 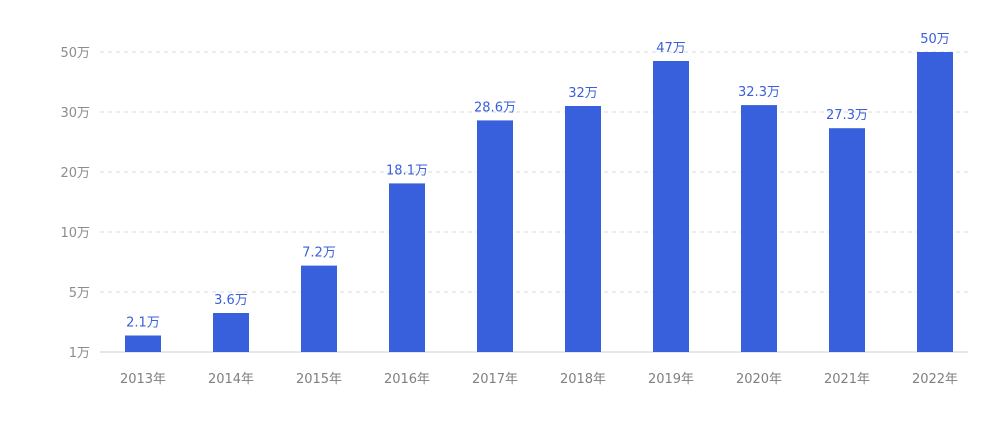 What do you see at coordinates (231, 332) in the screenshot?
I see `bar-2014年` at bounding box center [231, 332].